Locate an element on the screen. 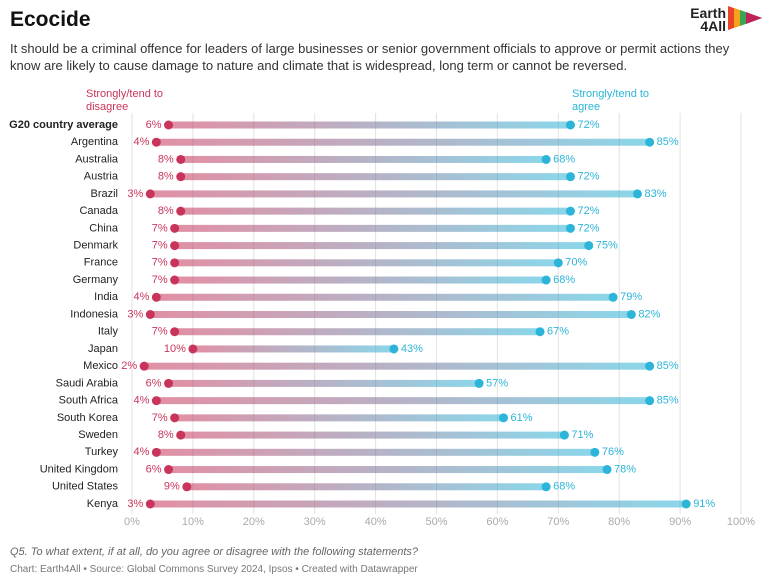  y-tick-label: Argentina is located at coordinates (95, 142).